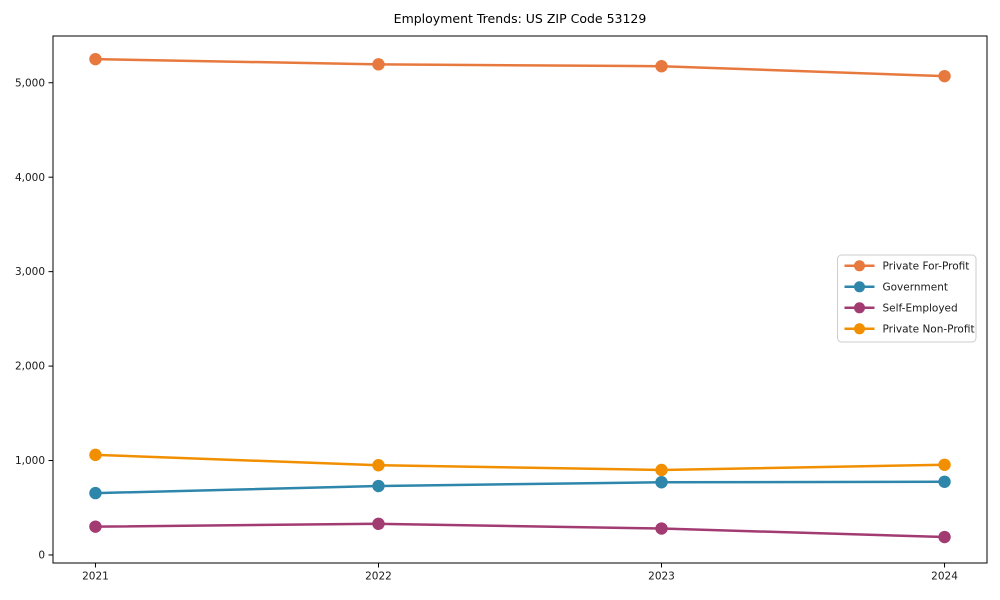  What do you see at coordinates (944, 481) in the screenshot?
I see `data-point-government-2024` at bounding box center [944, 481].